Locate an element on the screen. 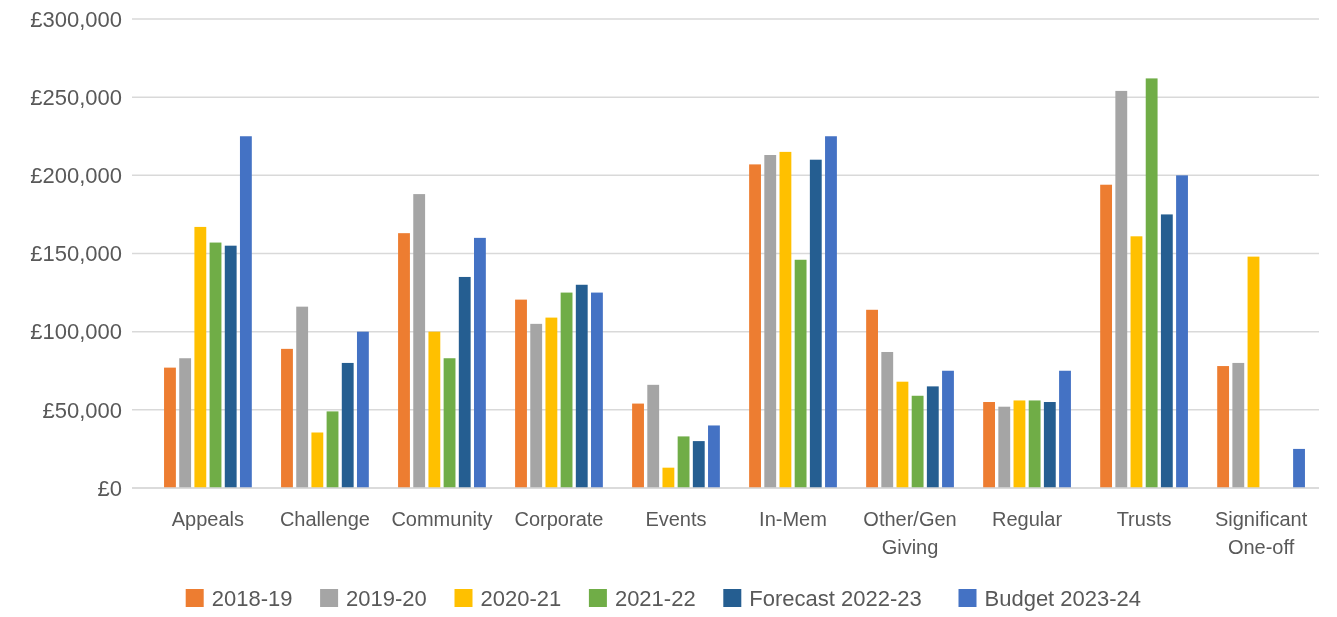  legend-label: 2018-19 is located at coordinates (252, 598).